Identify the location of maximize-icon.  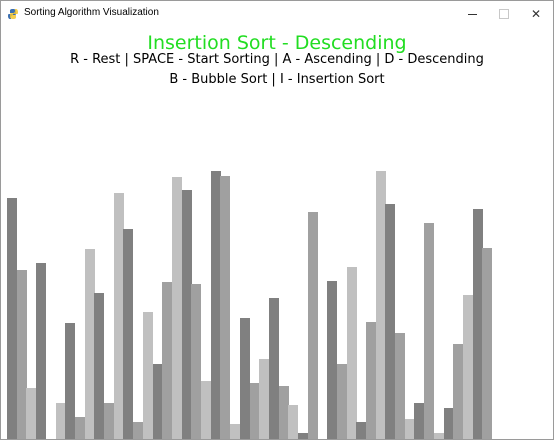
(504, 14).